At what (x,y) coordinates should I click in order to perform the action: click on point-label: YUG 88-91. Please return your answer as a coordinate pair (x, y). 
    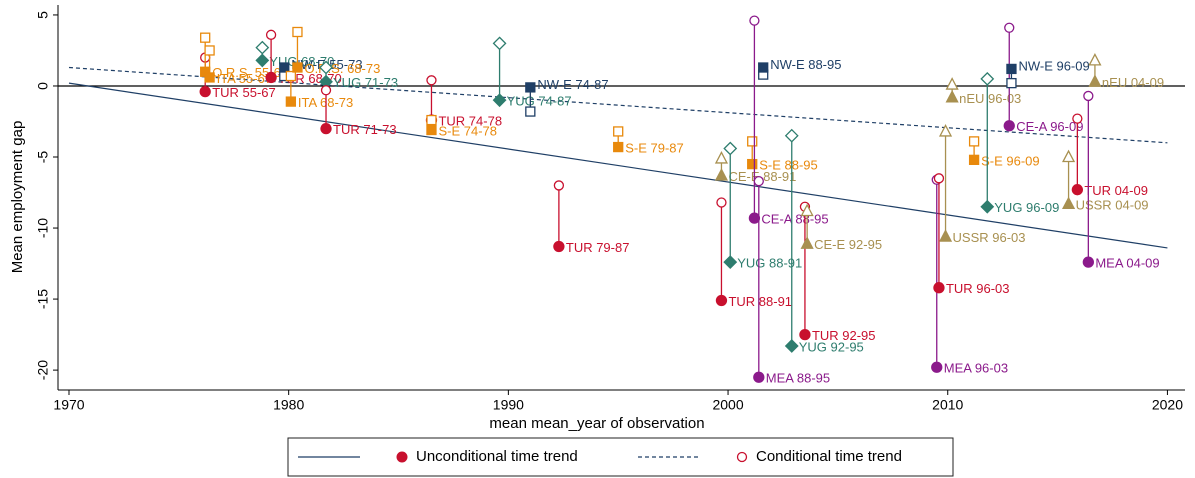
    Looking at the image, I should click on (769, 263).